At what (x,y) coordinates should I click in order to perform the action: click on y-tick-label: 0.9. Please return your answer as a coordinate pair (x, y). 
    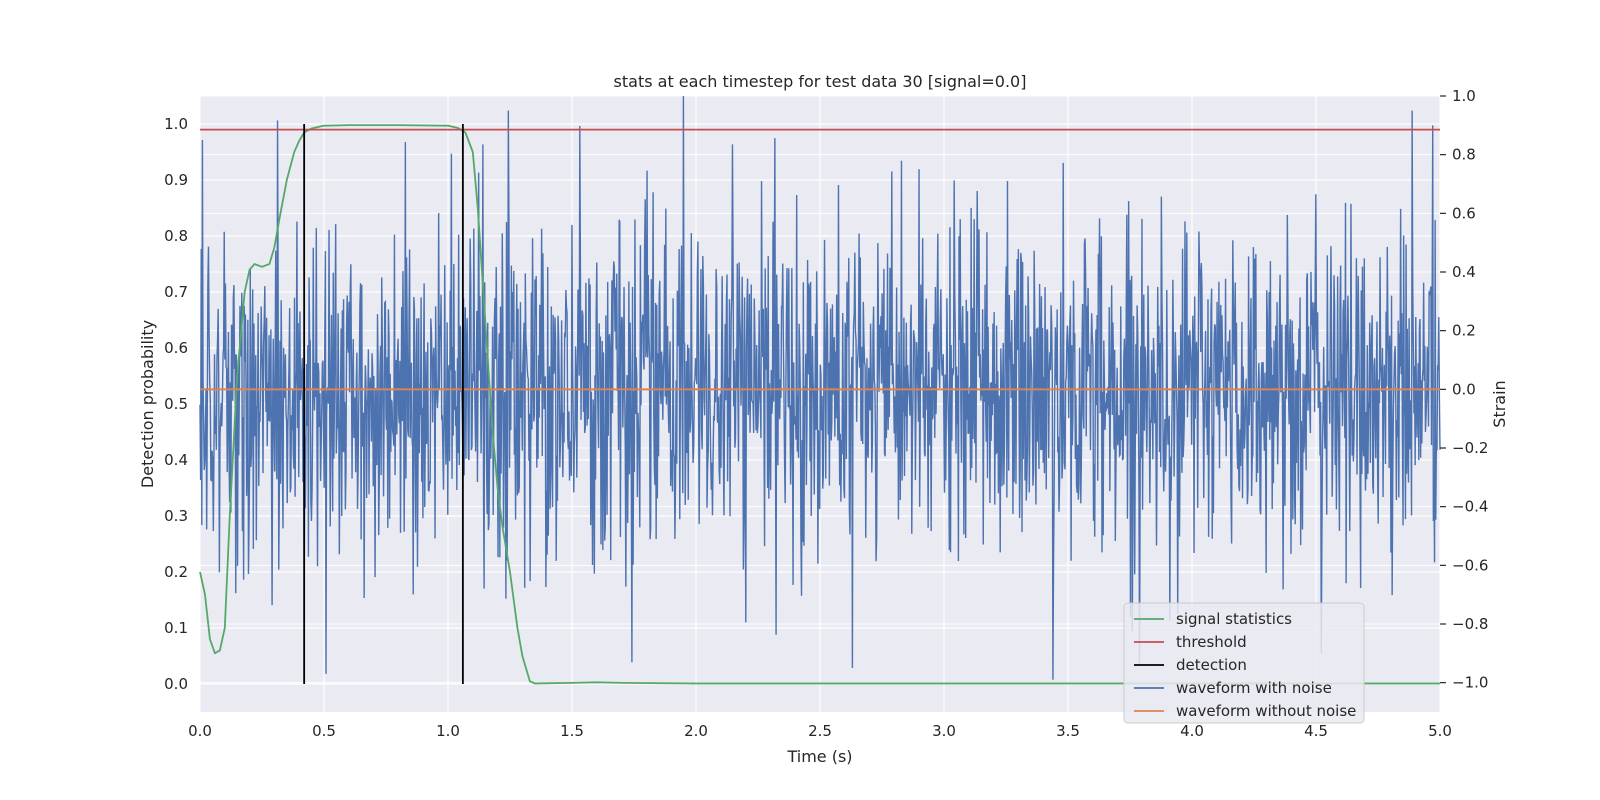
    Looking at the image, I should click on (176, 180).